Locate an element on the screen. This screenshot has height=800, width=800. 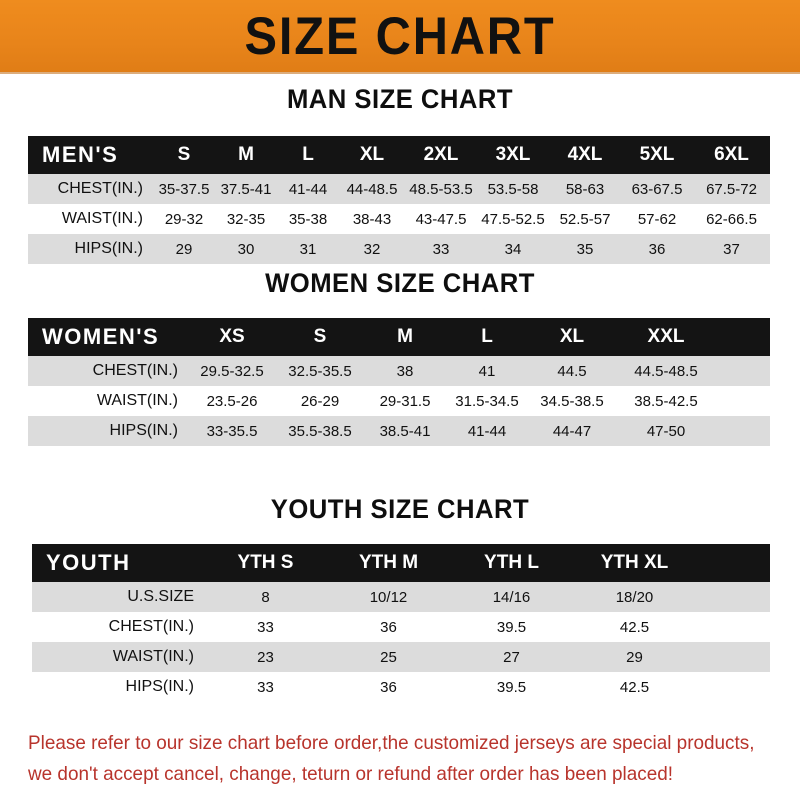
men-cell: 33 is located at coordinates (441, 249).